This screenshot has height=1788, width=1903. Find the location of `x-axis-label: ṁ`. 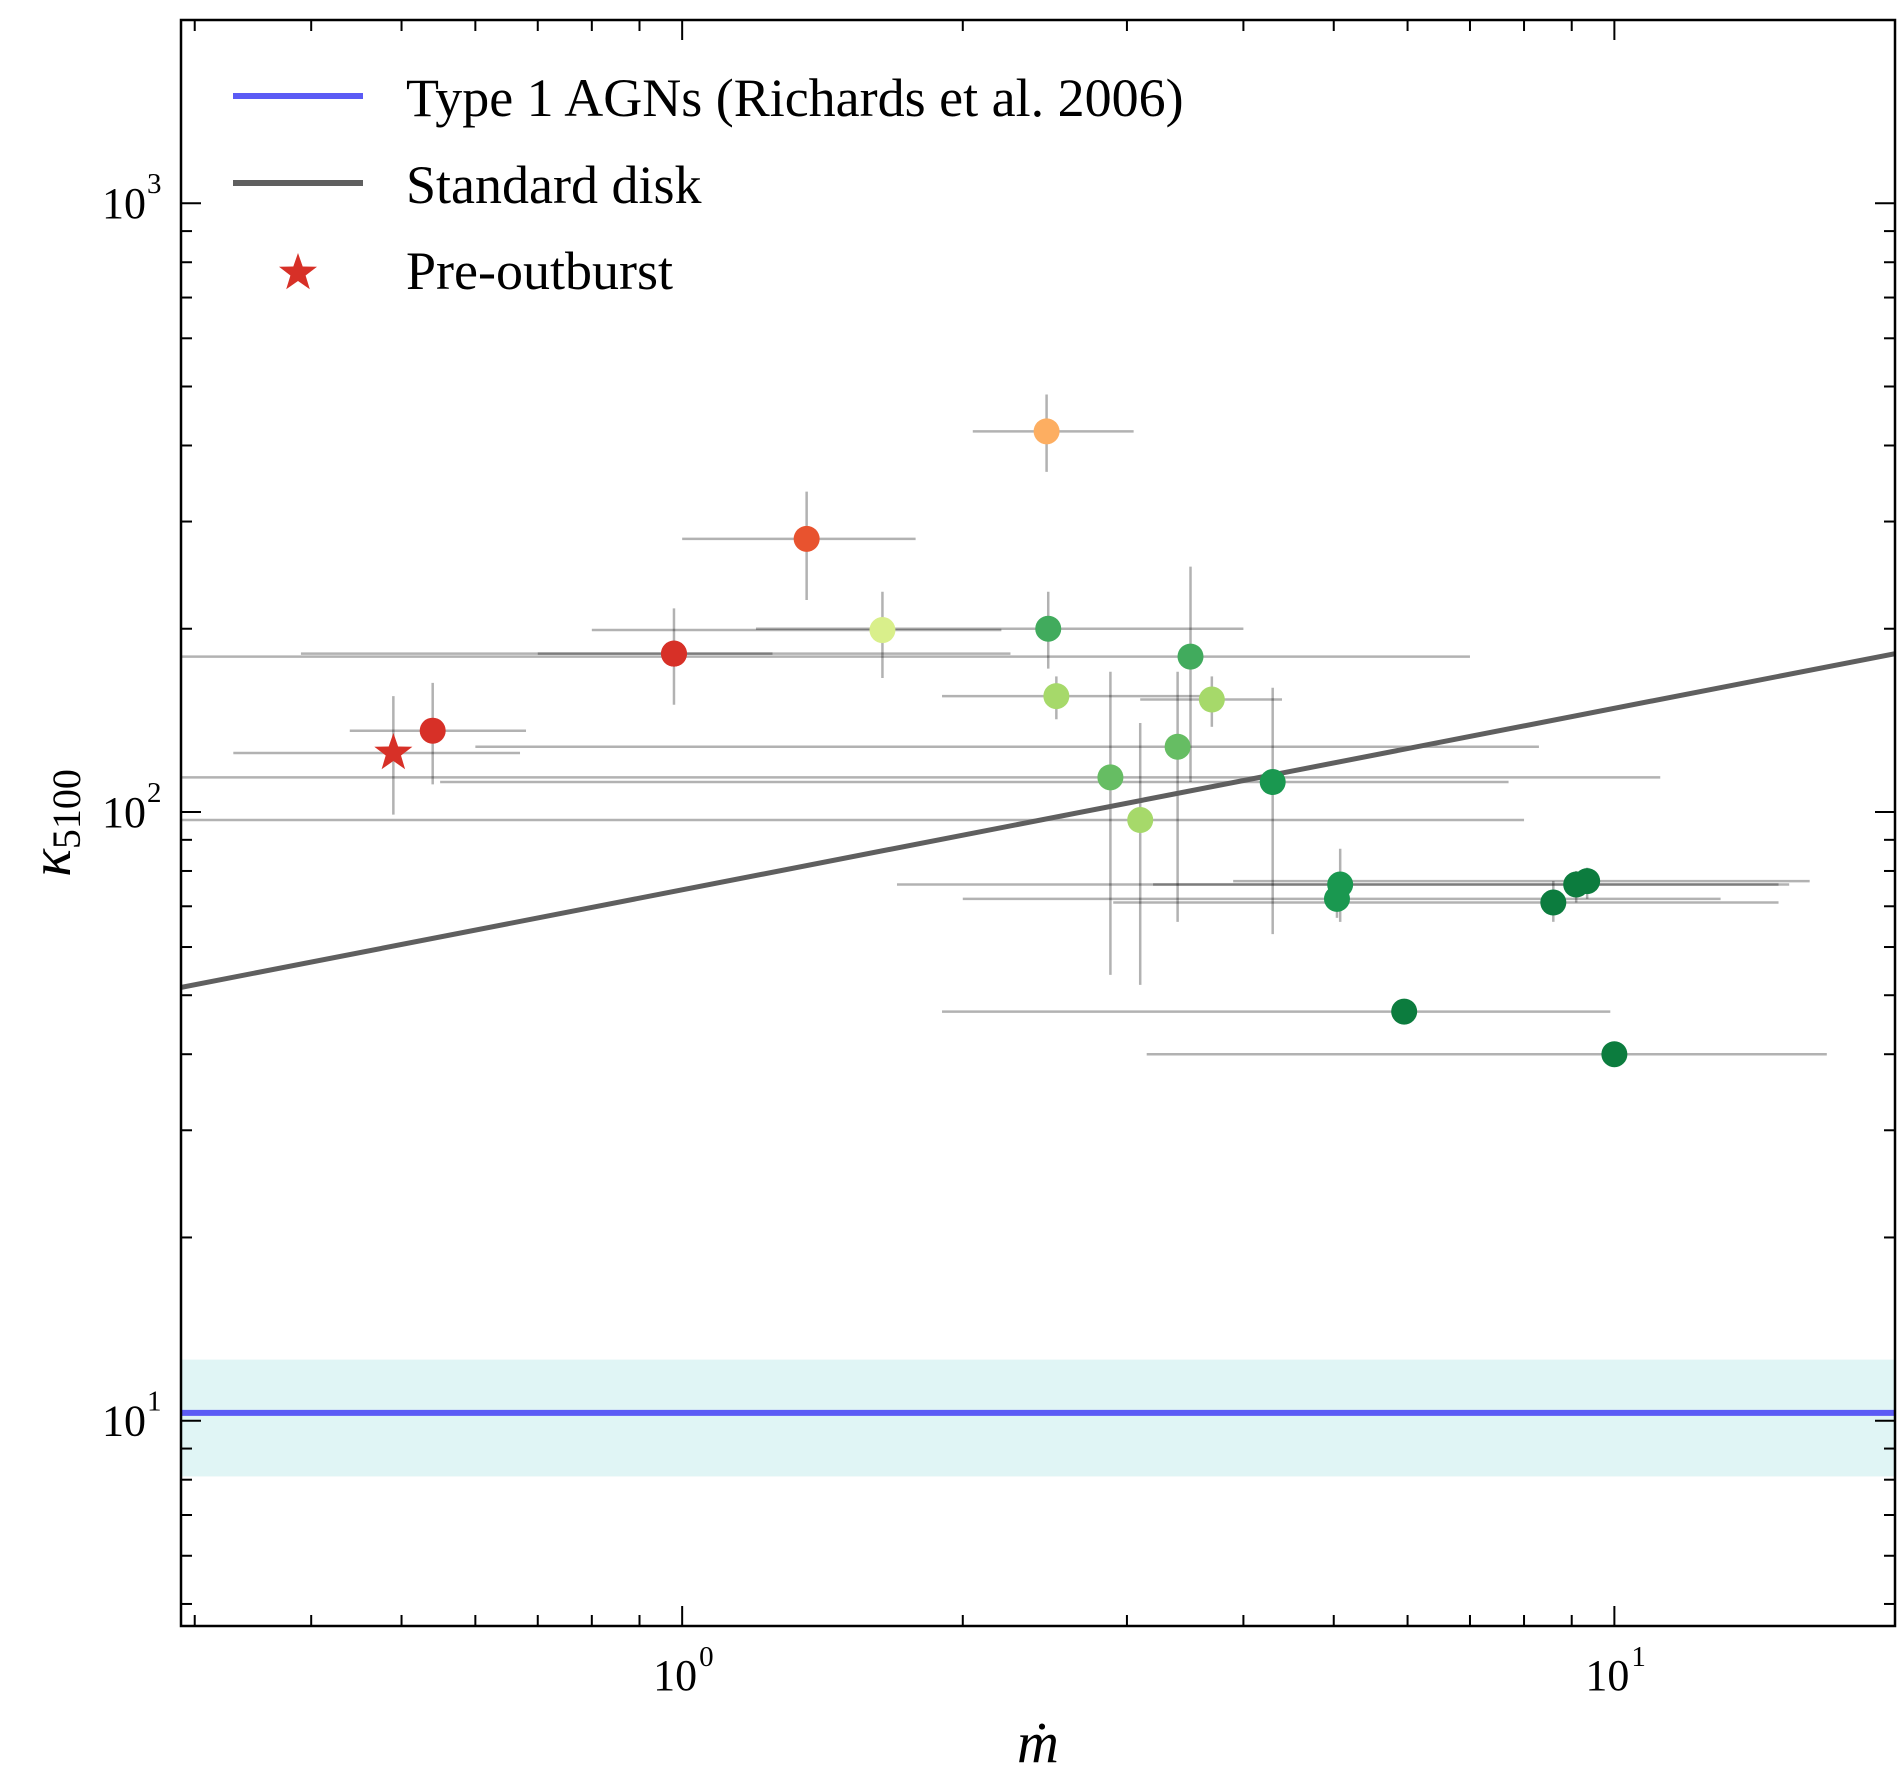

x-axis-label: ṁ is located at coordinates (1038, 1742).